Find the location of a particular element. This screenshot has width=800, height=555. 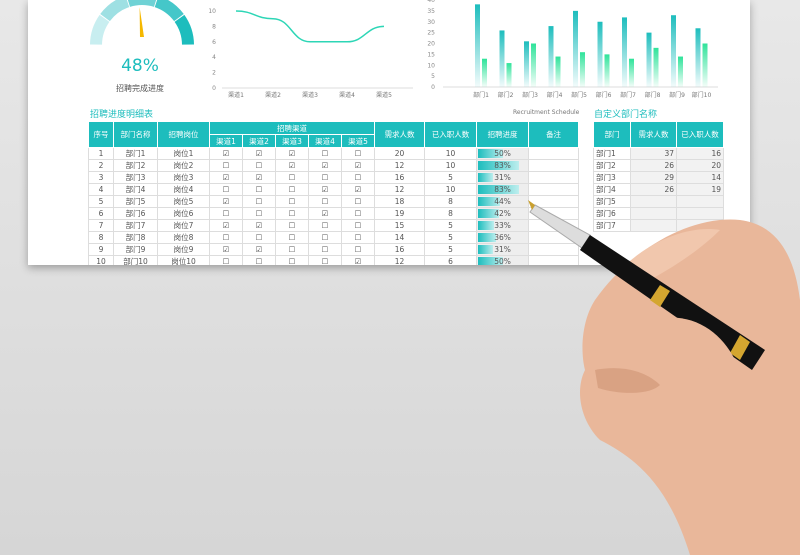

header-channel-1: 渠道1 is located at coordinates (226, 141).